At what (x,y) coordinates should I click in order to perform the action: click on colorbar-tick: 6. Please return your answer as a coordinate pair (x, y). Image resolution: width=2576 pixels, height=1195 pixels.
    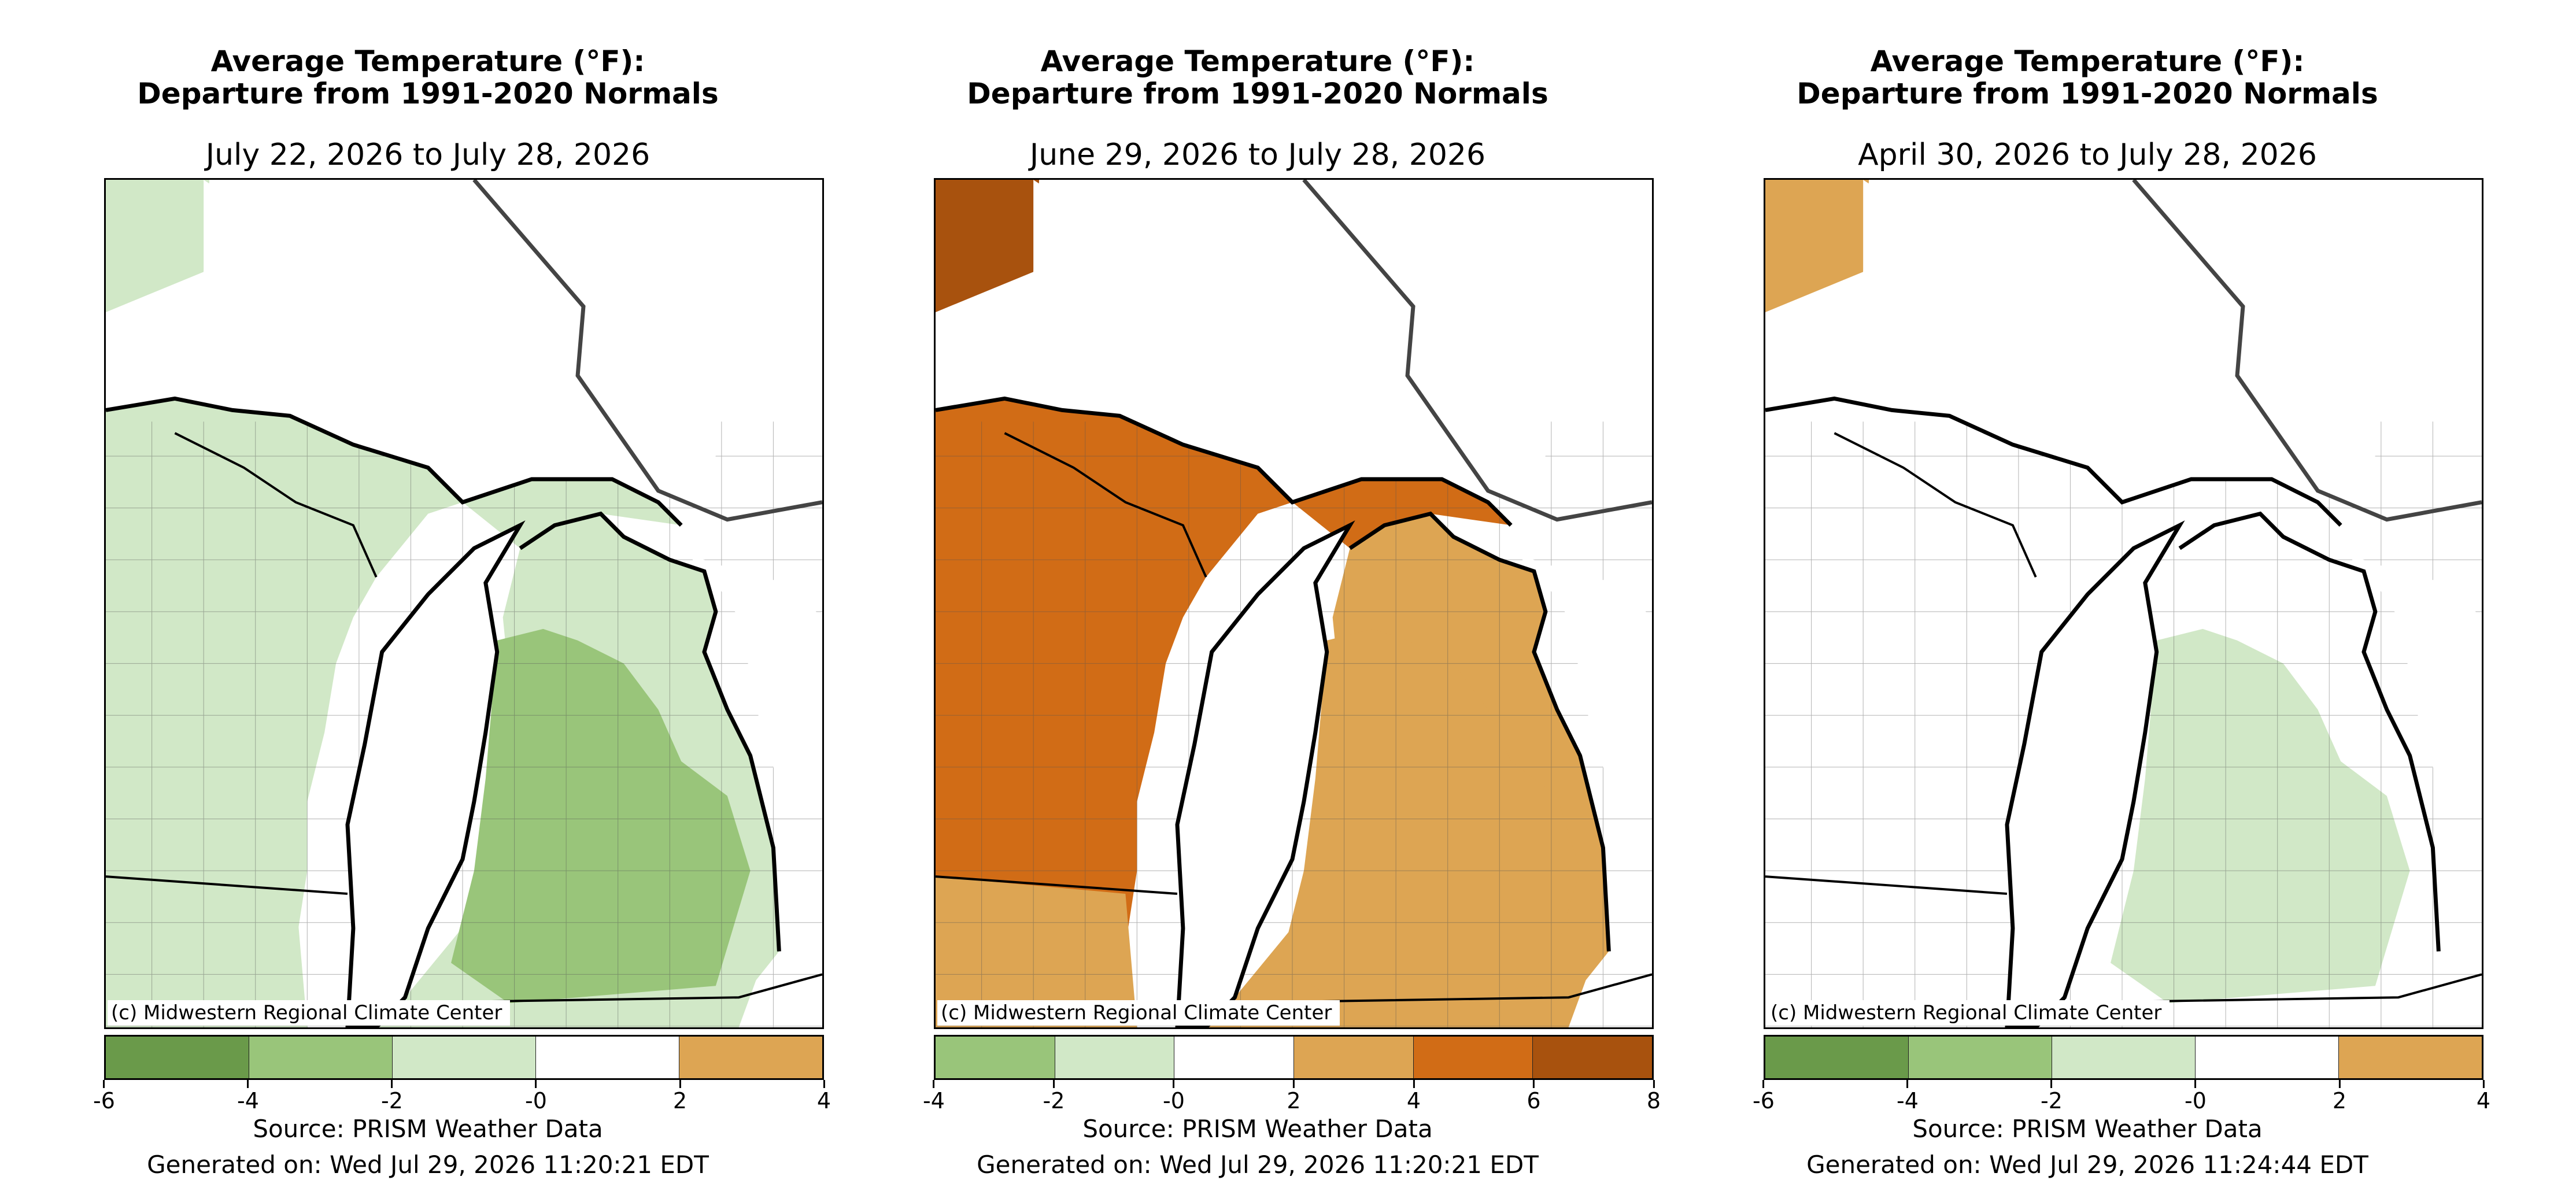
    Looking at the image, I should click on (1534, 1096).